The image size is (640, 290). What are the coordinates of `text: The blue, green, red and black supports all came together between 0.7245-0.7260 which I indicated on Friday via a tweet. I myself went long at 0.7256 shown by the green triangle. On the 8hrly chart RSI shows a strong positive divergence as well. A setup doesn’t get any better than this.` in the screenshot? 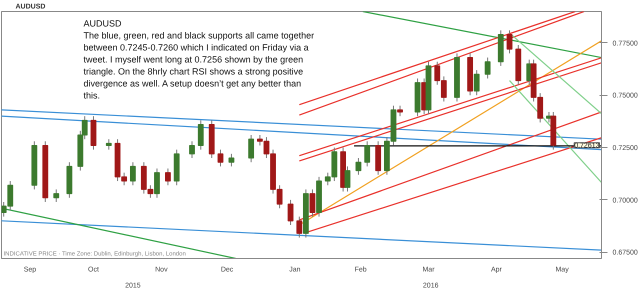 It's located at (199, 65).